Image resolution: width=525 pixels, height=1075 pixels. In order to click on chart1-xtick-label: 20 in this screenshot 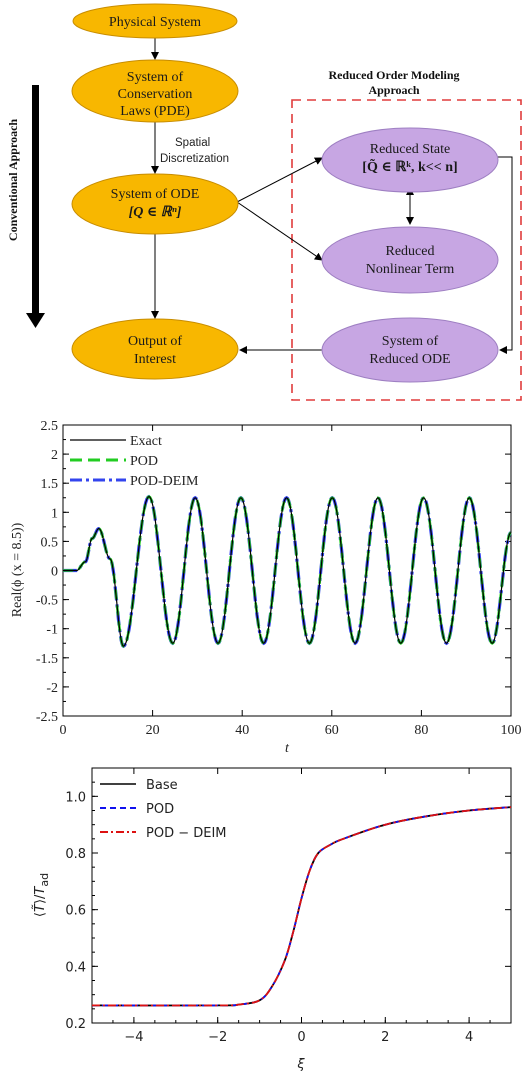, I will do `click(153, 730)`.